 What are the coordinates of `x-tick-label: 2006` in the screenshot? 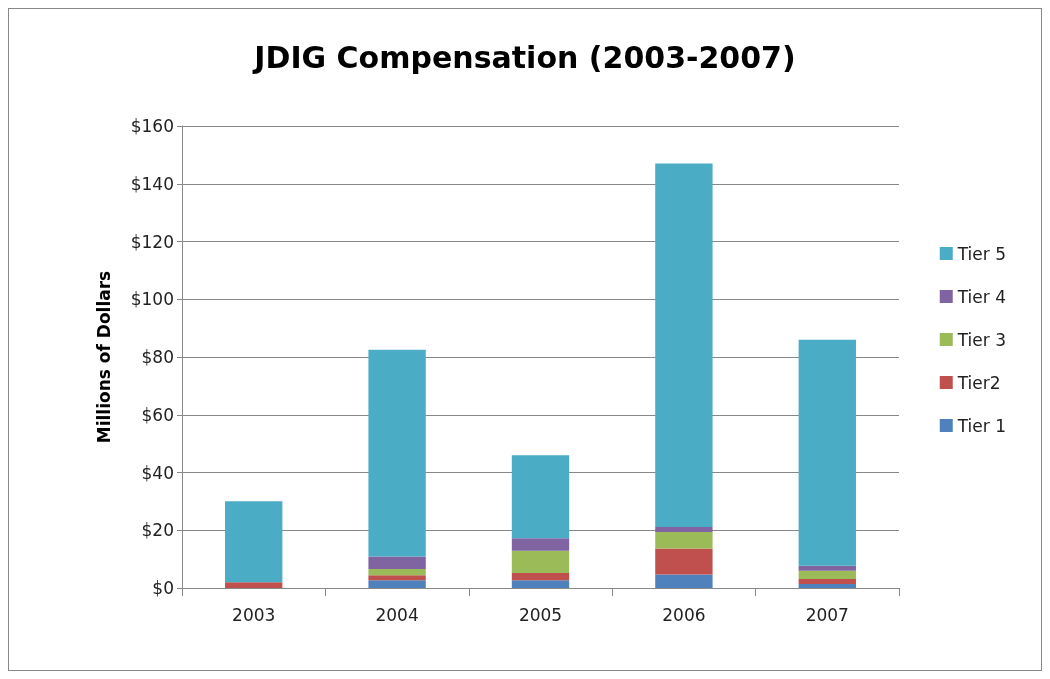 It's located at (684, 614).